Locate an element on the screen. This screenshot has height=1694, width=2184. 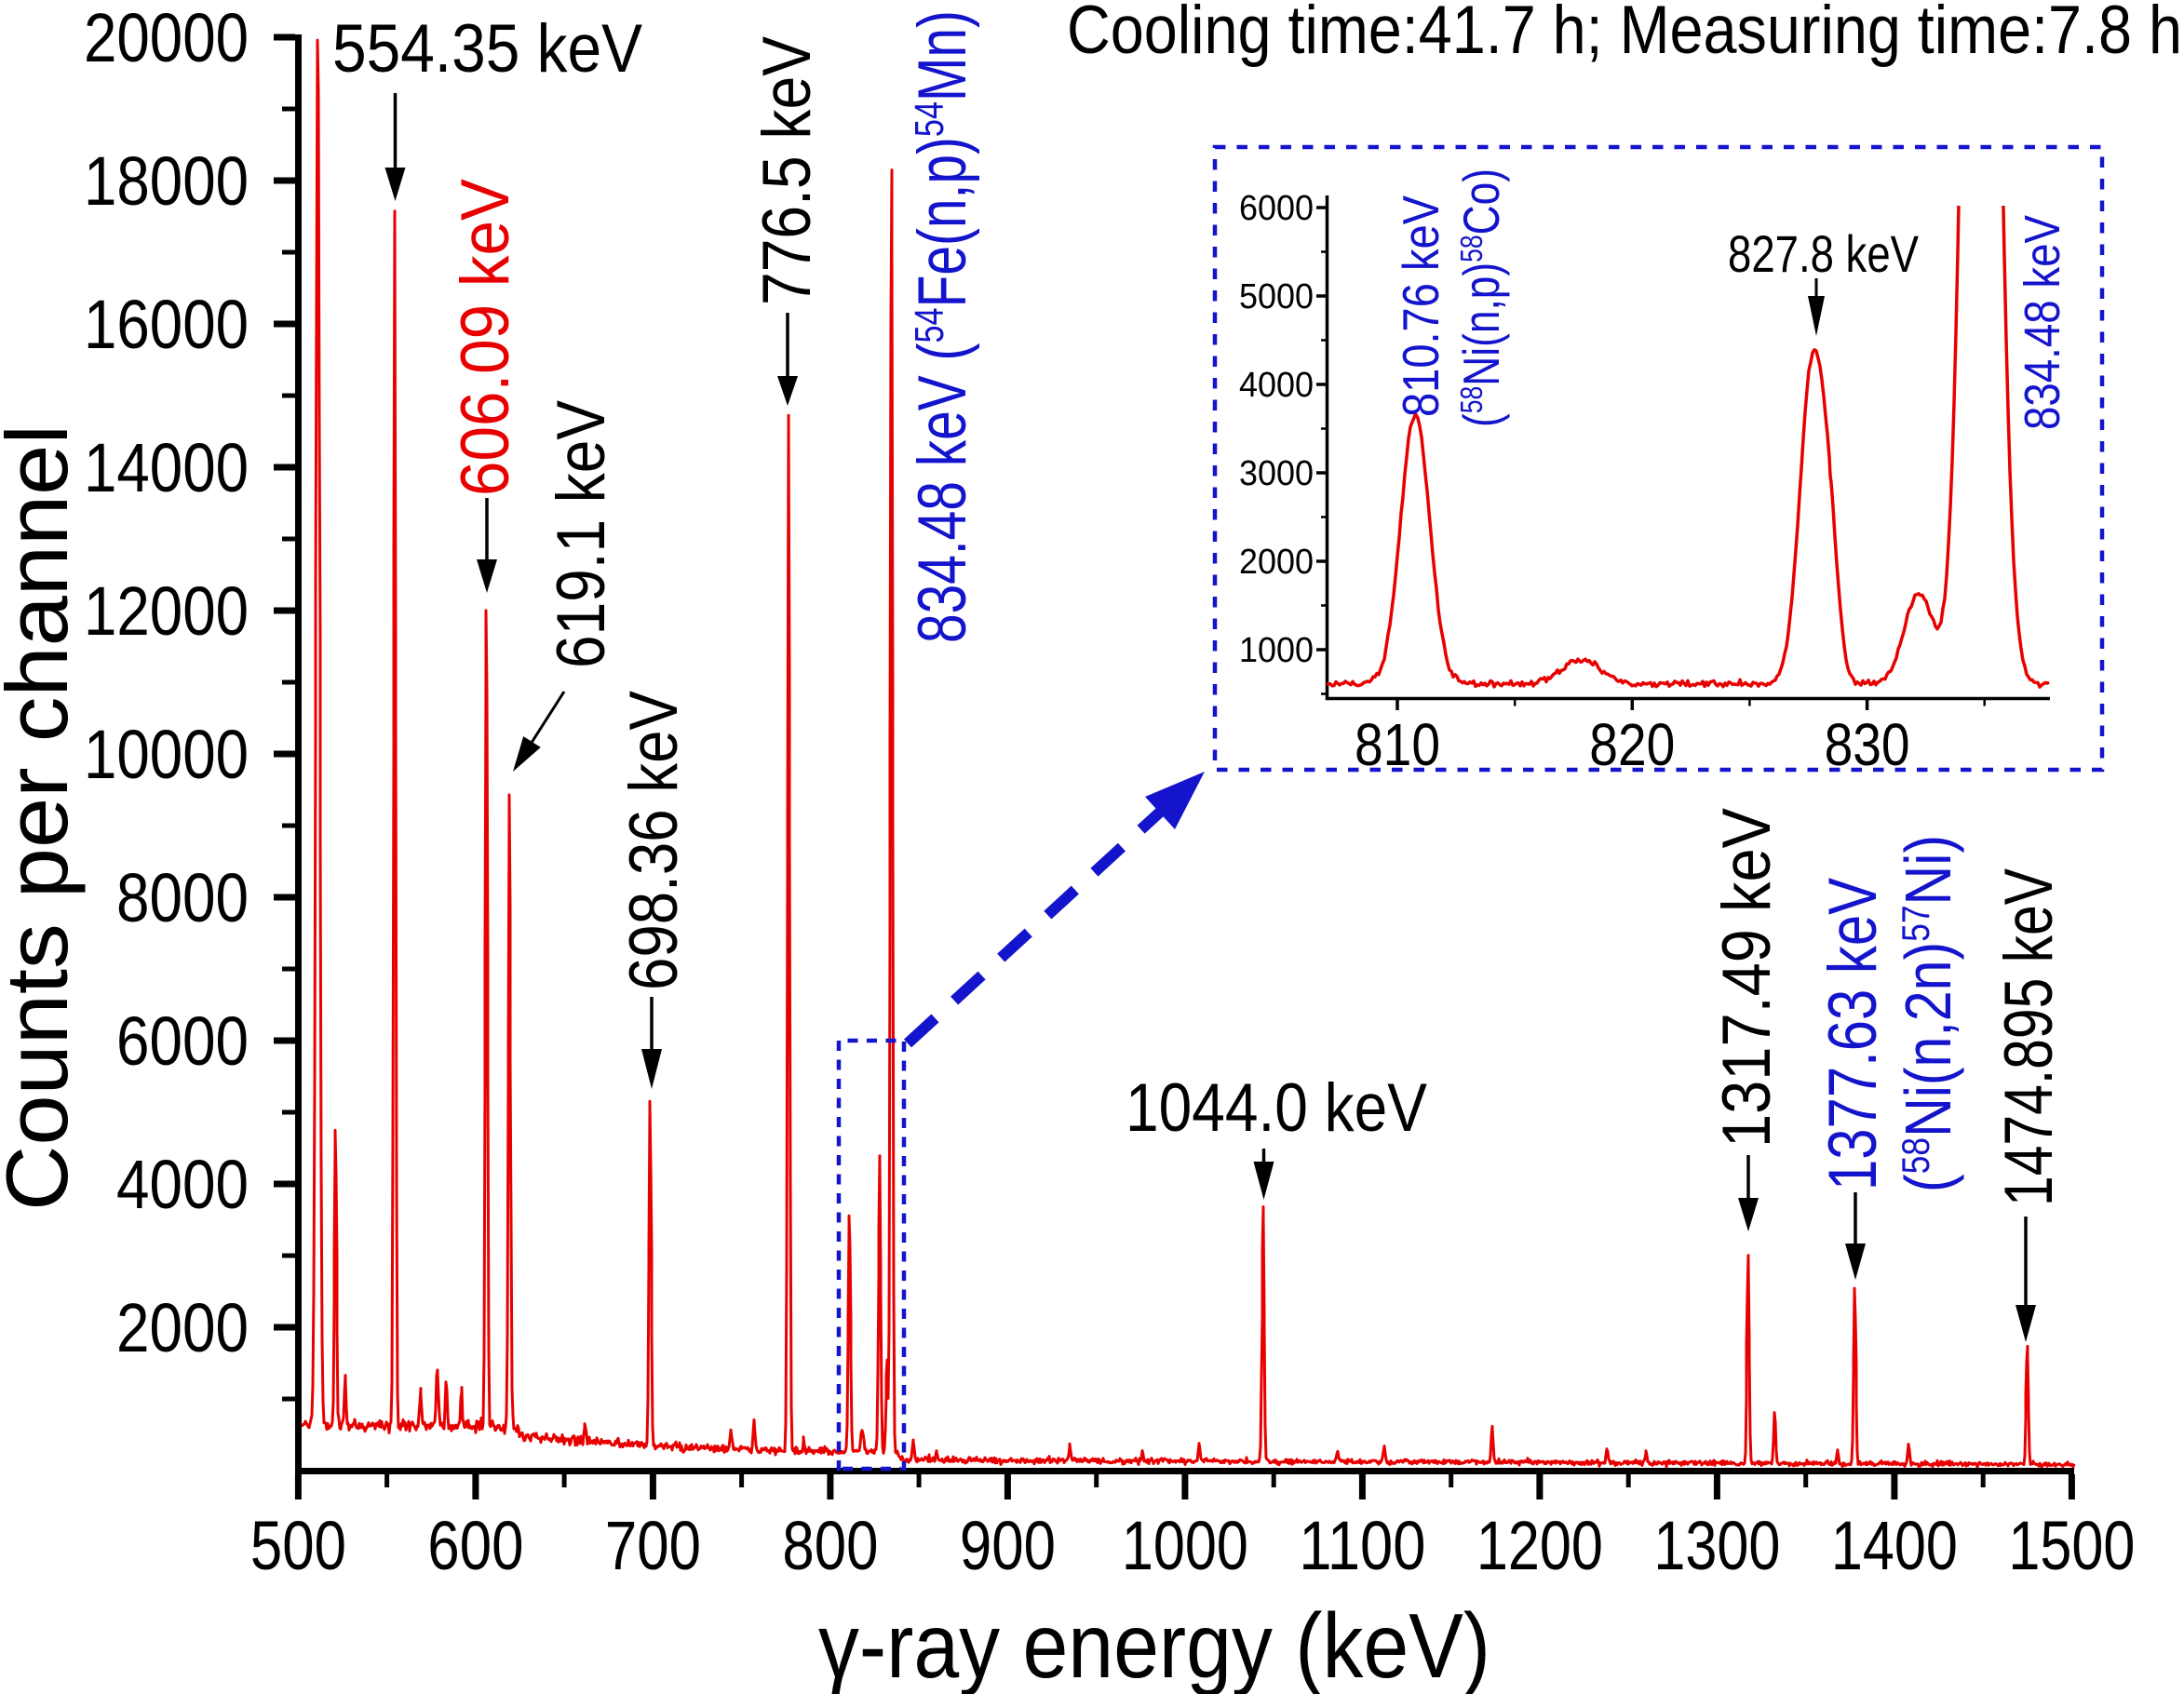
svg-text: 1300 is located at coordinates (1716, 1545).